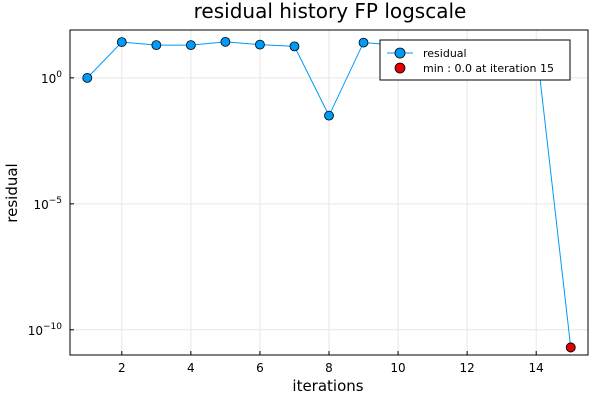 The height and width of the screenshot is (400, 600). I want to click on legend: residual min : 0.0 at iteration 15, so click(475, 60).